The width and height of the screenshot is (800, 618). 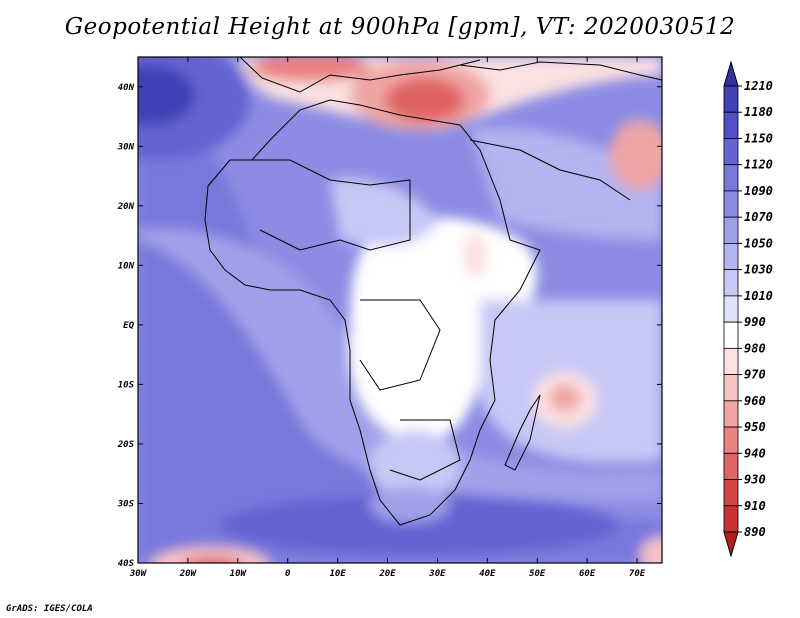 What do you see at coordinates (758, 86) in the screenshot?
I see `colorbar-label: 1210` at bounding box center [758, 86].